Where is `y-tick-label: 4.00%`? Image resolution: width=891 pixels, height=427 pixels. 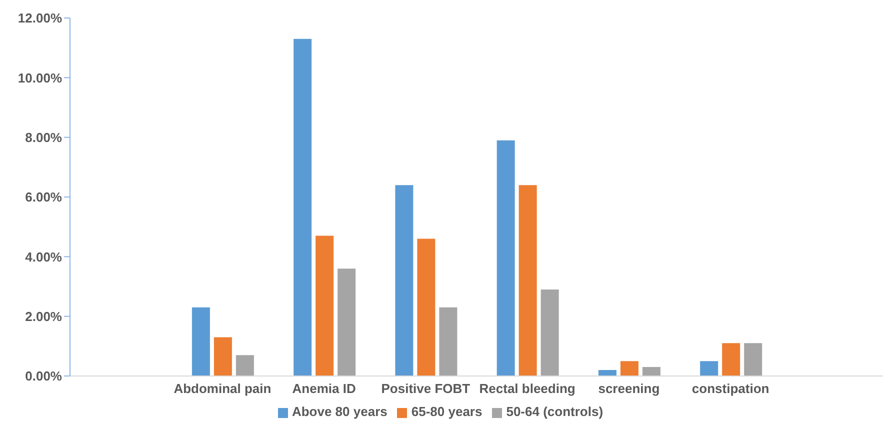
y-tick-label: 4.00% is located at coordinates (43, 256).